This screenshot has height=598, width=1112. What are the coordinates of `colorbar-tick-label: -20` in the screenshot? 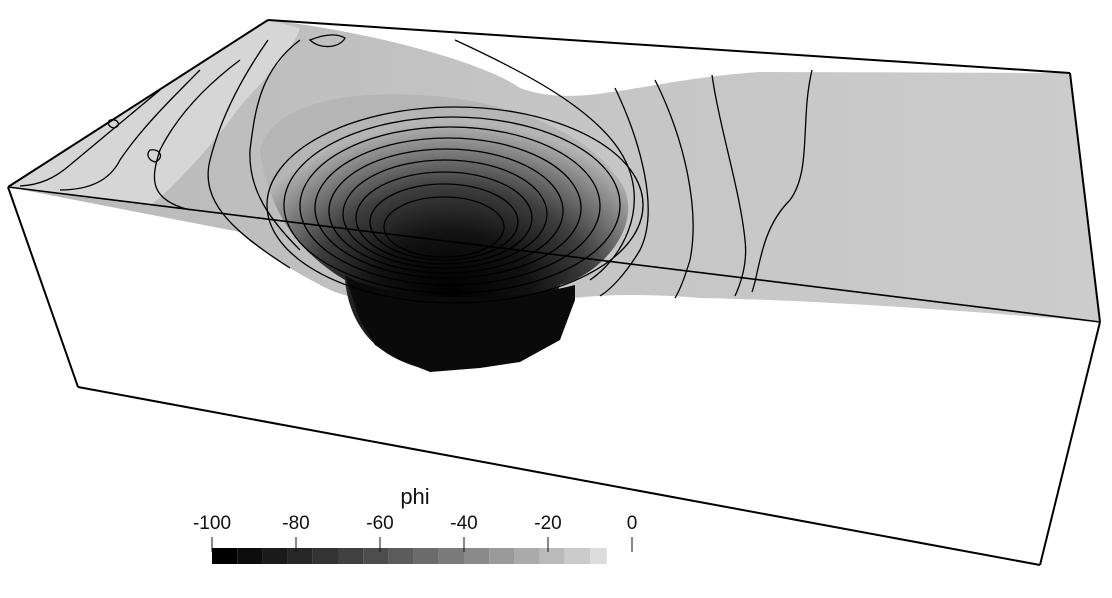 It's located at (547, 523).